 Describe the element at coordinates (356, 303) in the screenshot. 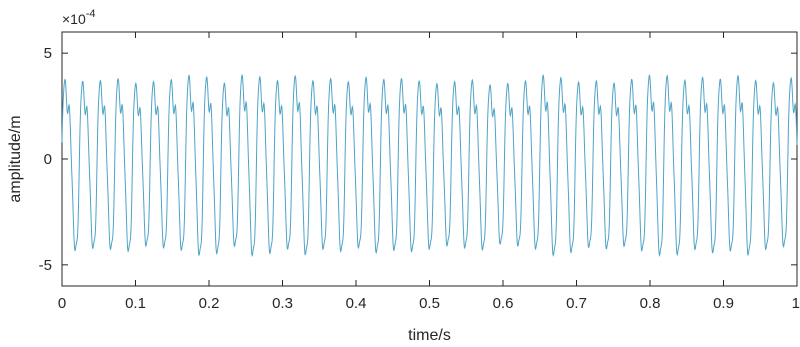

I see `x-tick-label: 0.4` at that location.